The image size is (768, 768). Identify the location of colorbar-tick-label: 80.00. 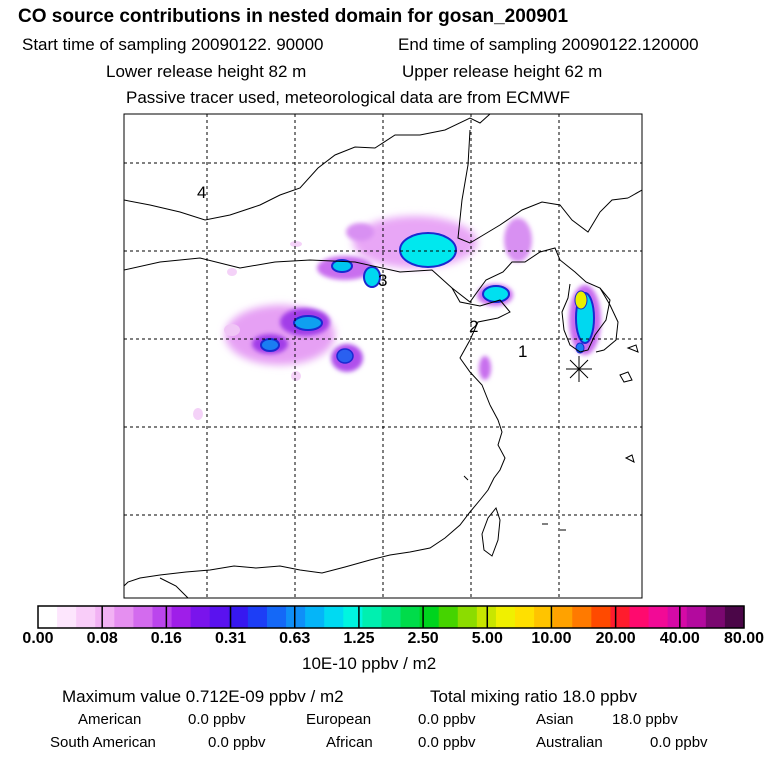
(744, 638).